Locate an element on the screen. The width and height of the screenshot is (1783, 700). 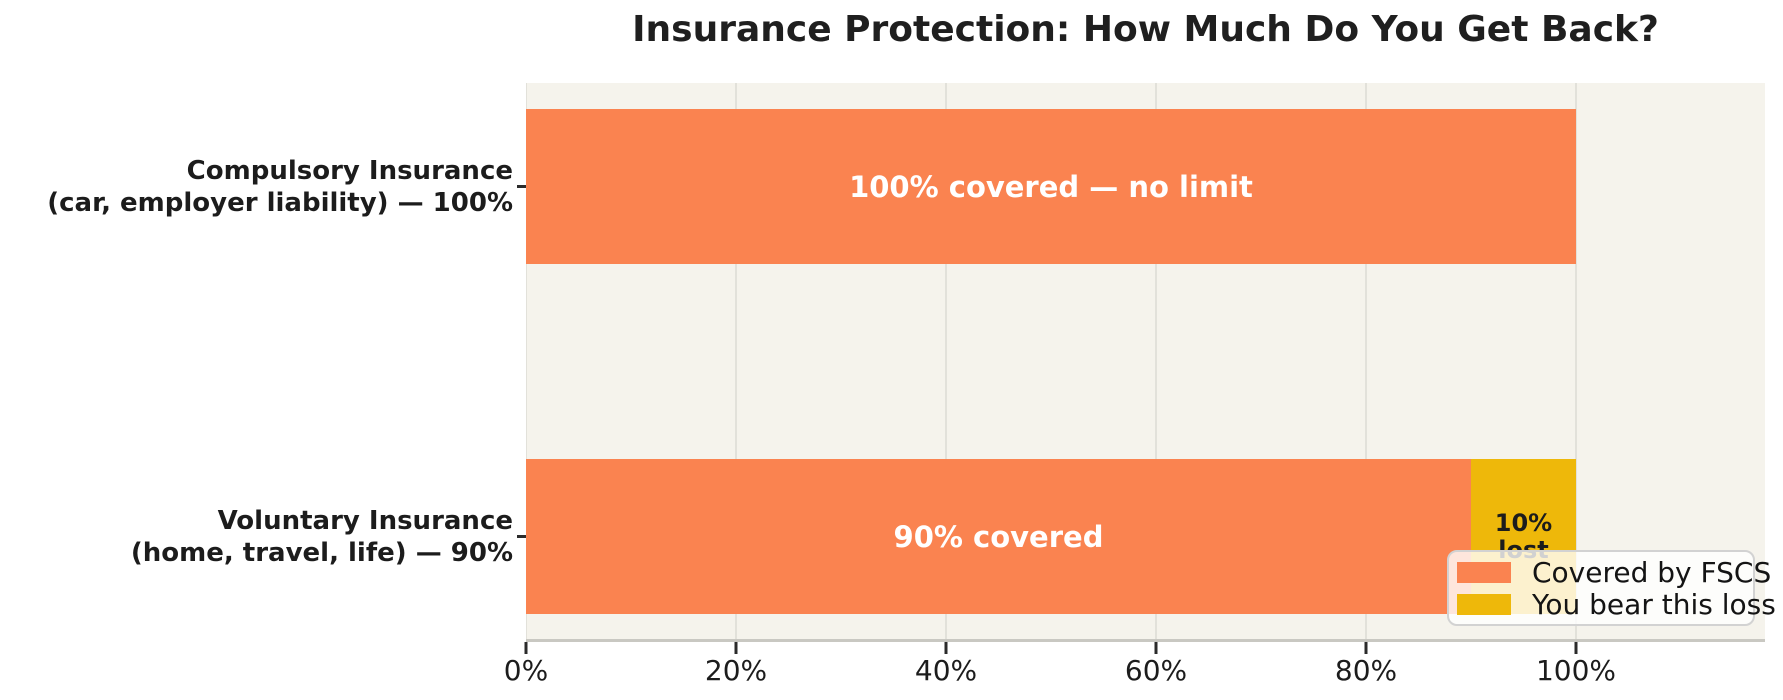
legend-label-loss: You bear this loss is located at coordinates (1654, 604).